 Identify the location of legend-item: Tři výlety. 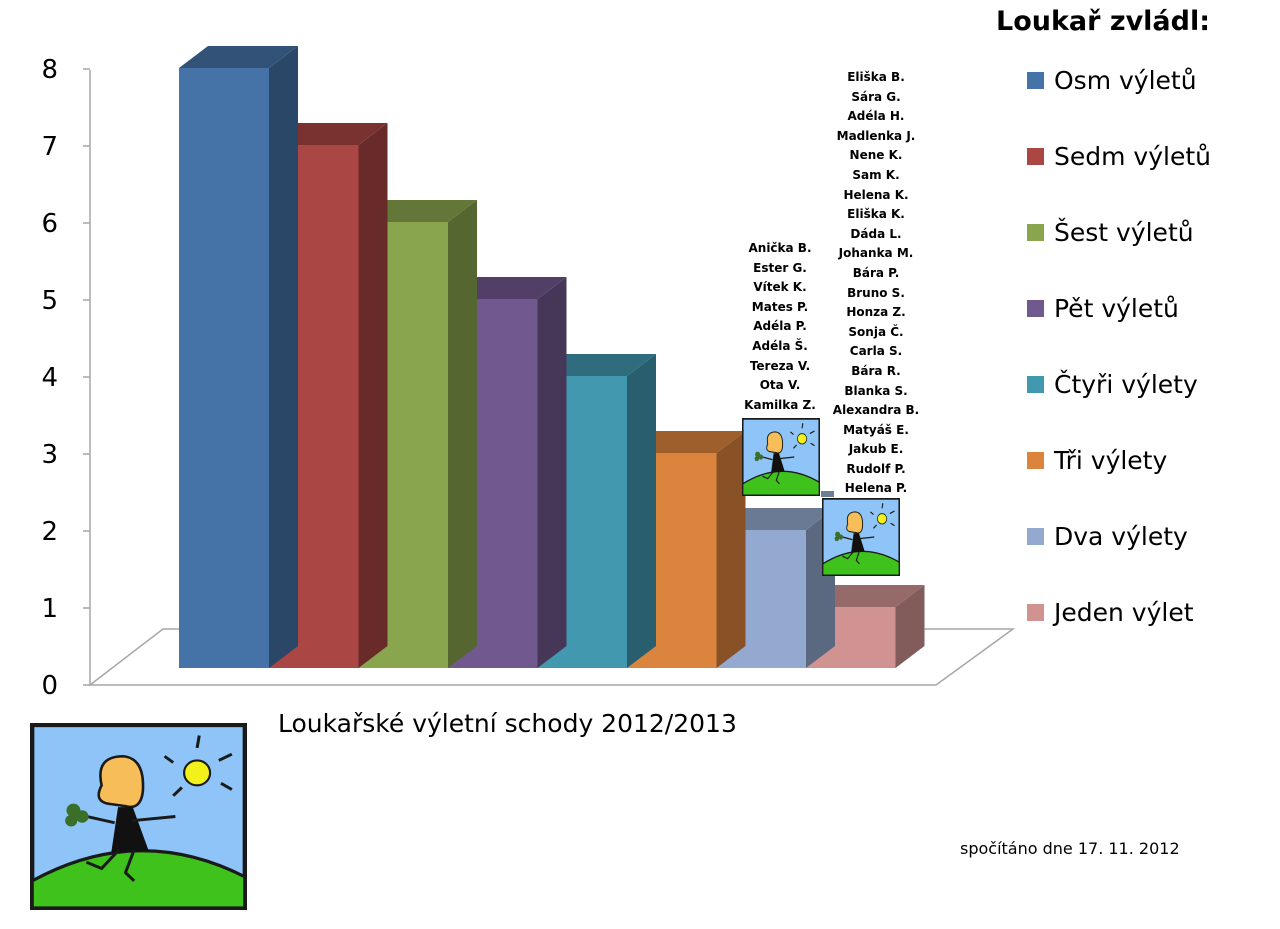
(1097, 460).